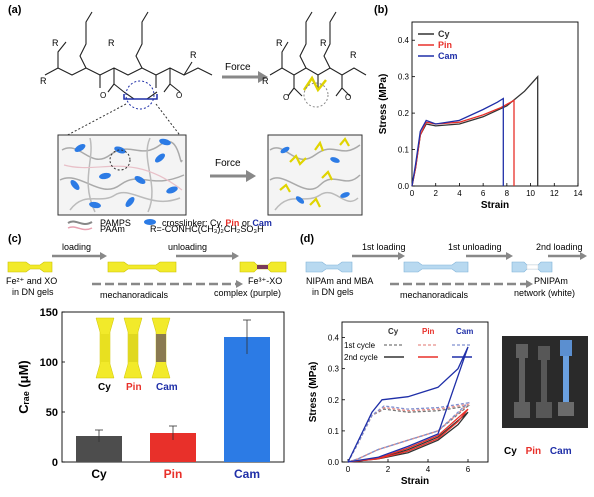 The width and height of the screenshot is (594, 497). Describe the element at coordinates (560, 451) in the screenshot. I see `photo-label-cam: Cam` at that location.